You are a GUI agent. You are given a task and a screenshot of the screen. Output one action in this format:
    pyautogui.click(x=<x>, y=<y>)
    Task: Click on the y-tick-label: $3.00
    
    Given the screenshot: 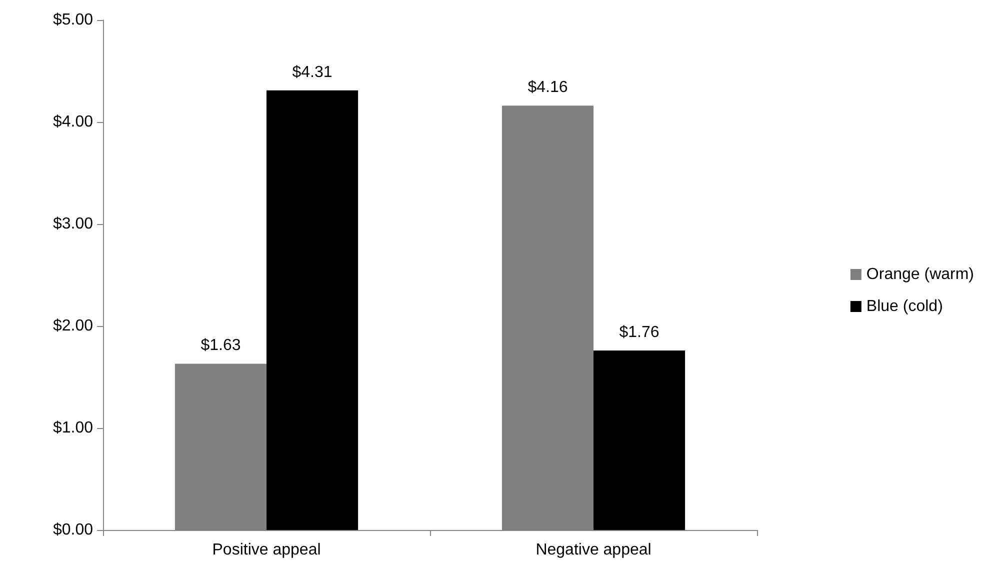 What is the action you would take?
    pyautogui.click(x=73, y=224)
    